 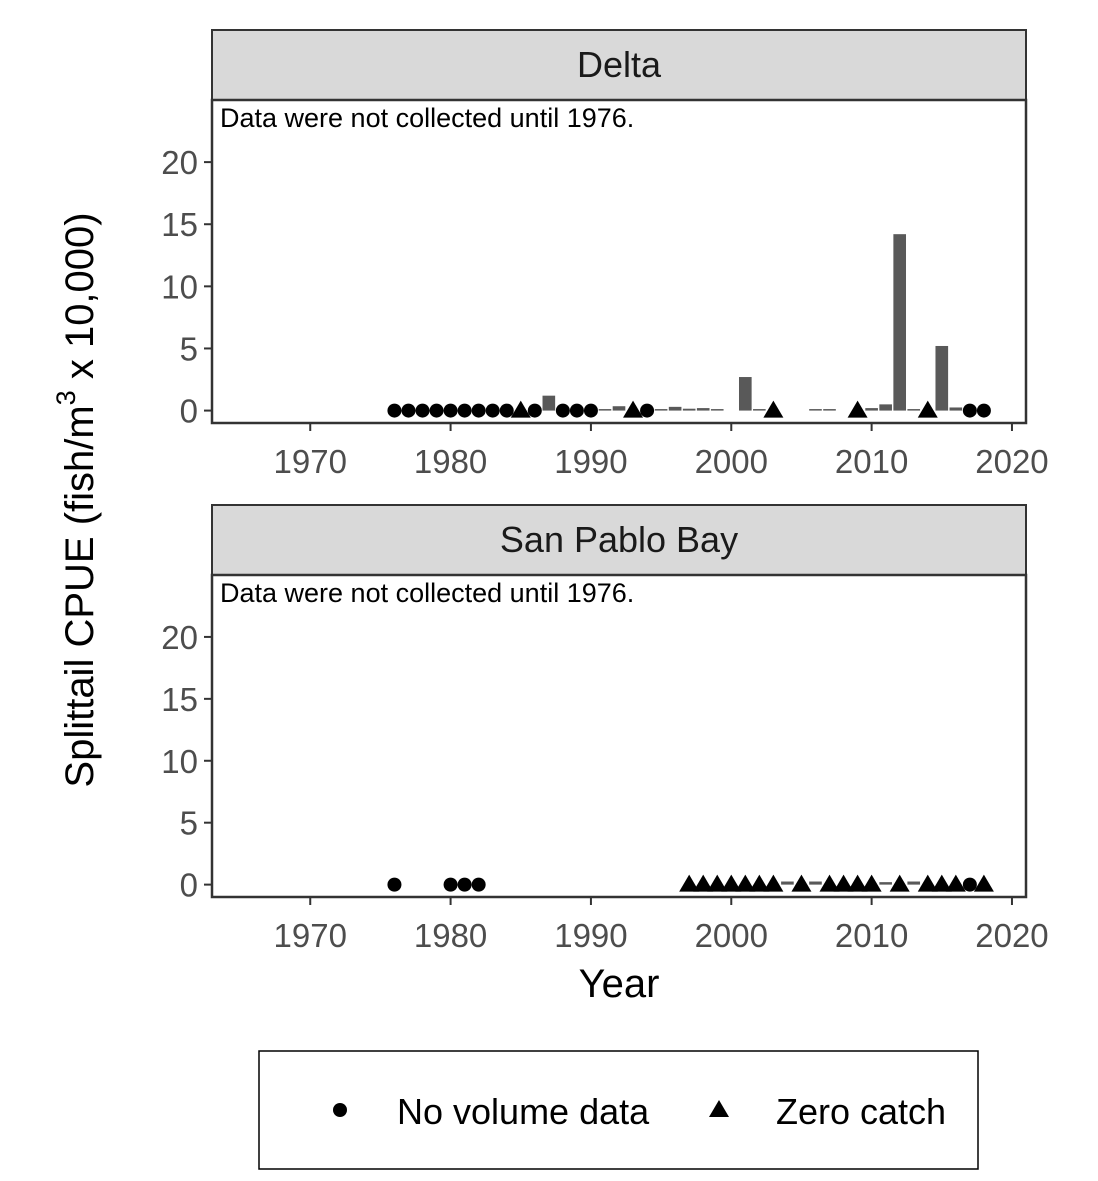 I want to click on y-axis-title-superscript: 3, so click(x=66, y=397).